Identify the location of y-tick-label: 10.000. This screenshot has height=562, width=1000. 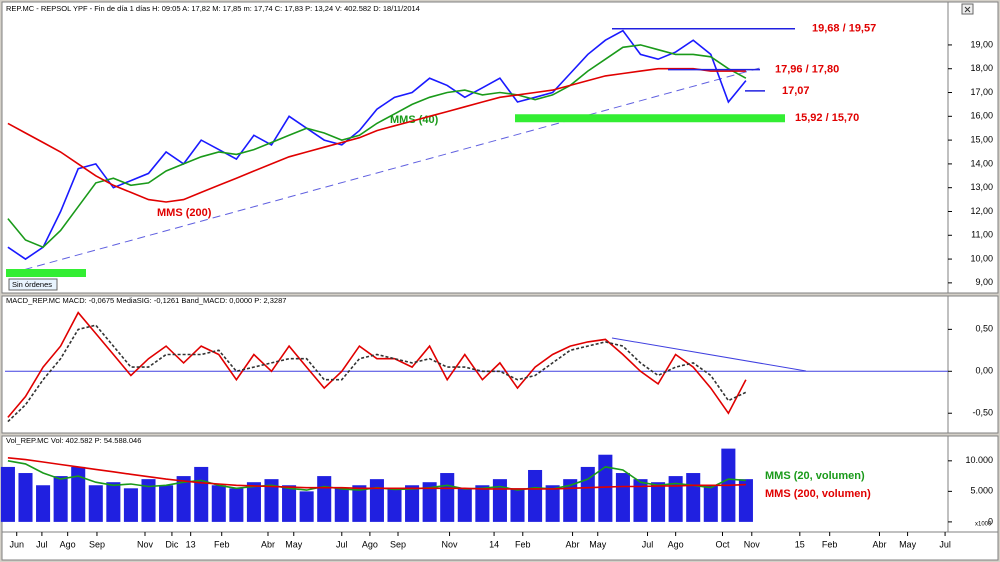
(979, 460).